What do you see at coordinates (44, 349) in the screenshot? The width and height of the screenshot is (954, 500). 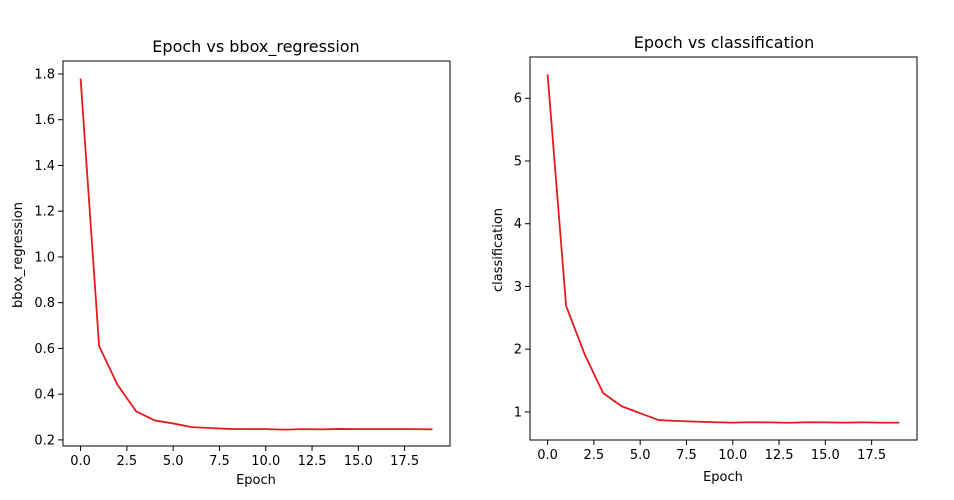 I see `y-tick-label: 0.6` at bounding box center [44, 349].